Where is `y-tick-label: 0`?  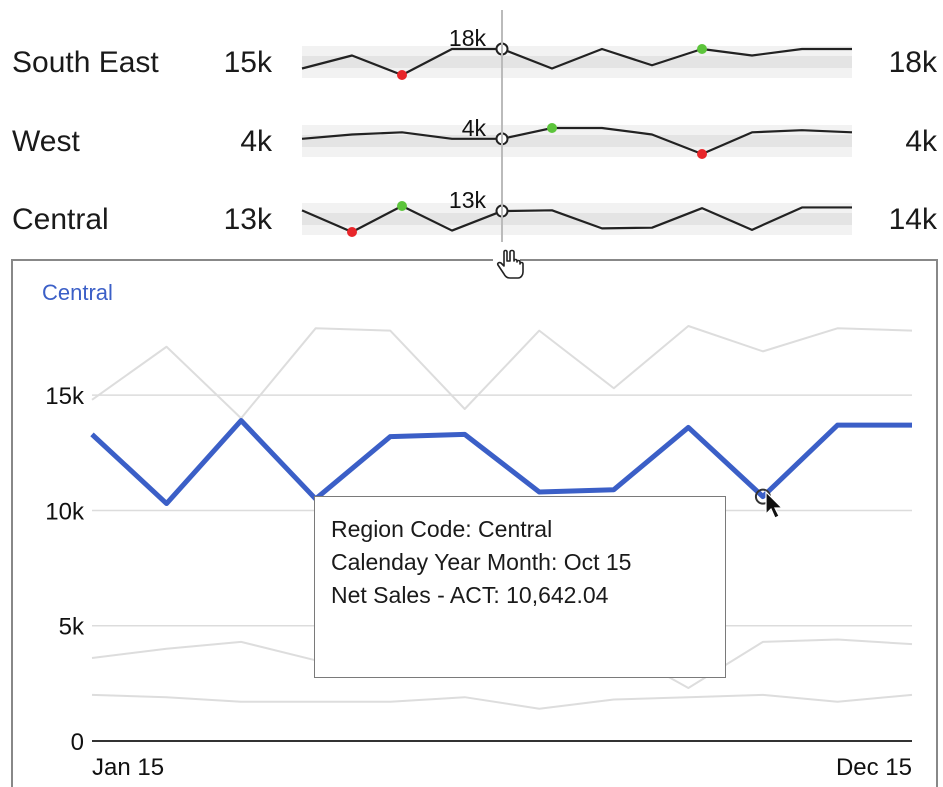
y-tick-label: 0 is located at coordinates (77, 742).